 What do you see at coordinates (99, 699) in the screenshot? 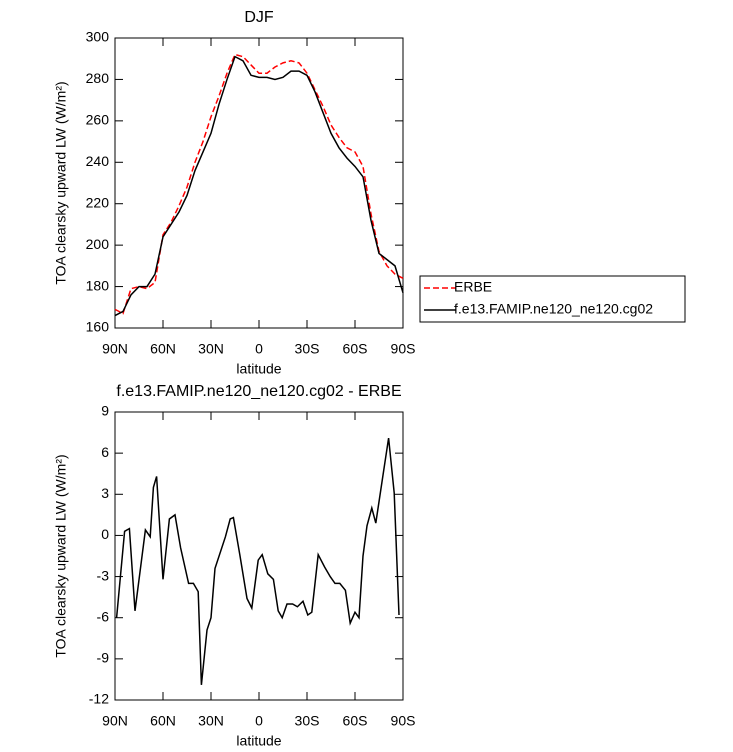
I see `y-tick-label: -12` at bounding box center [99, 699].